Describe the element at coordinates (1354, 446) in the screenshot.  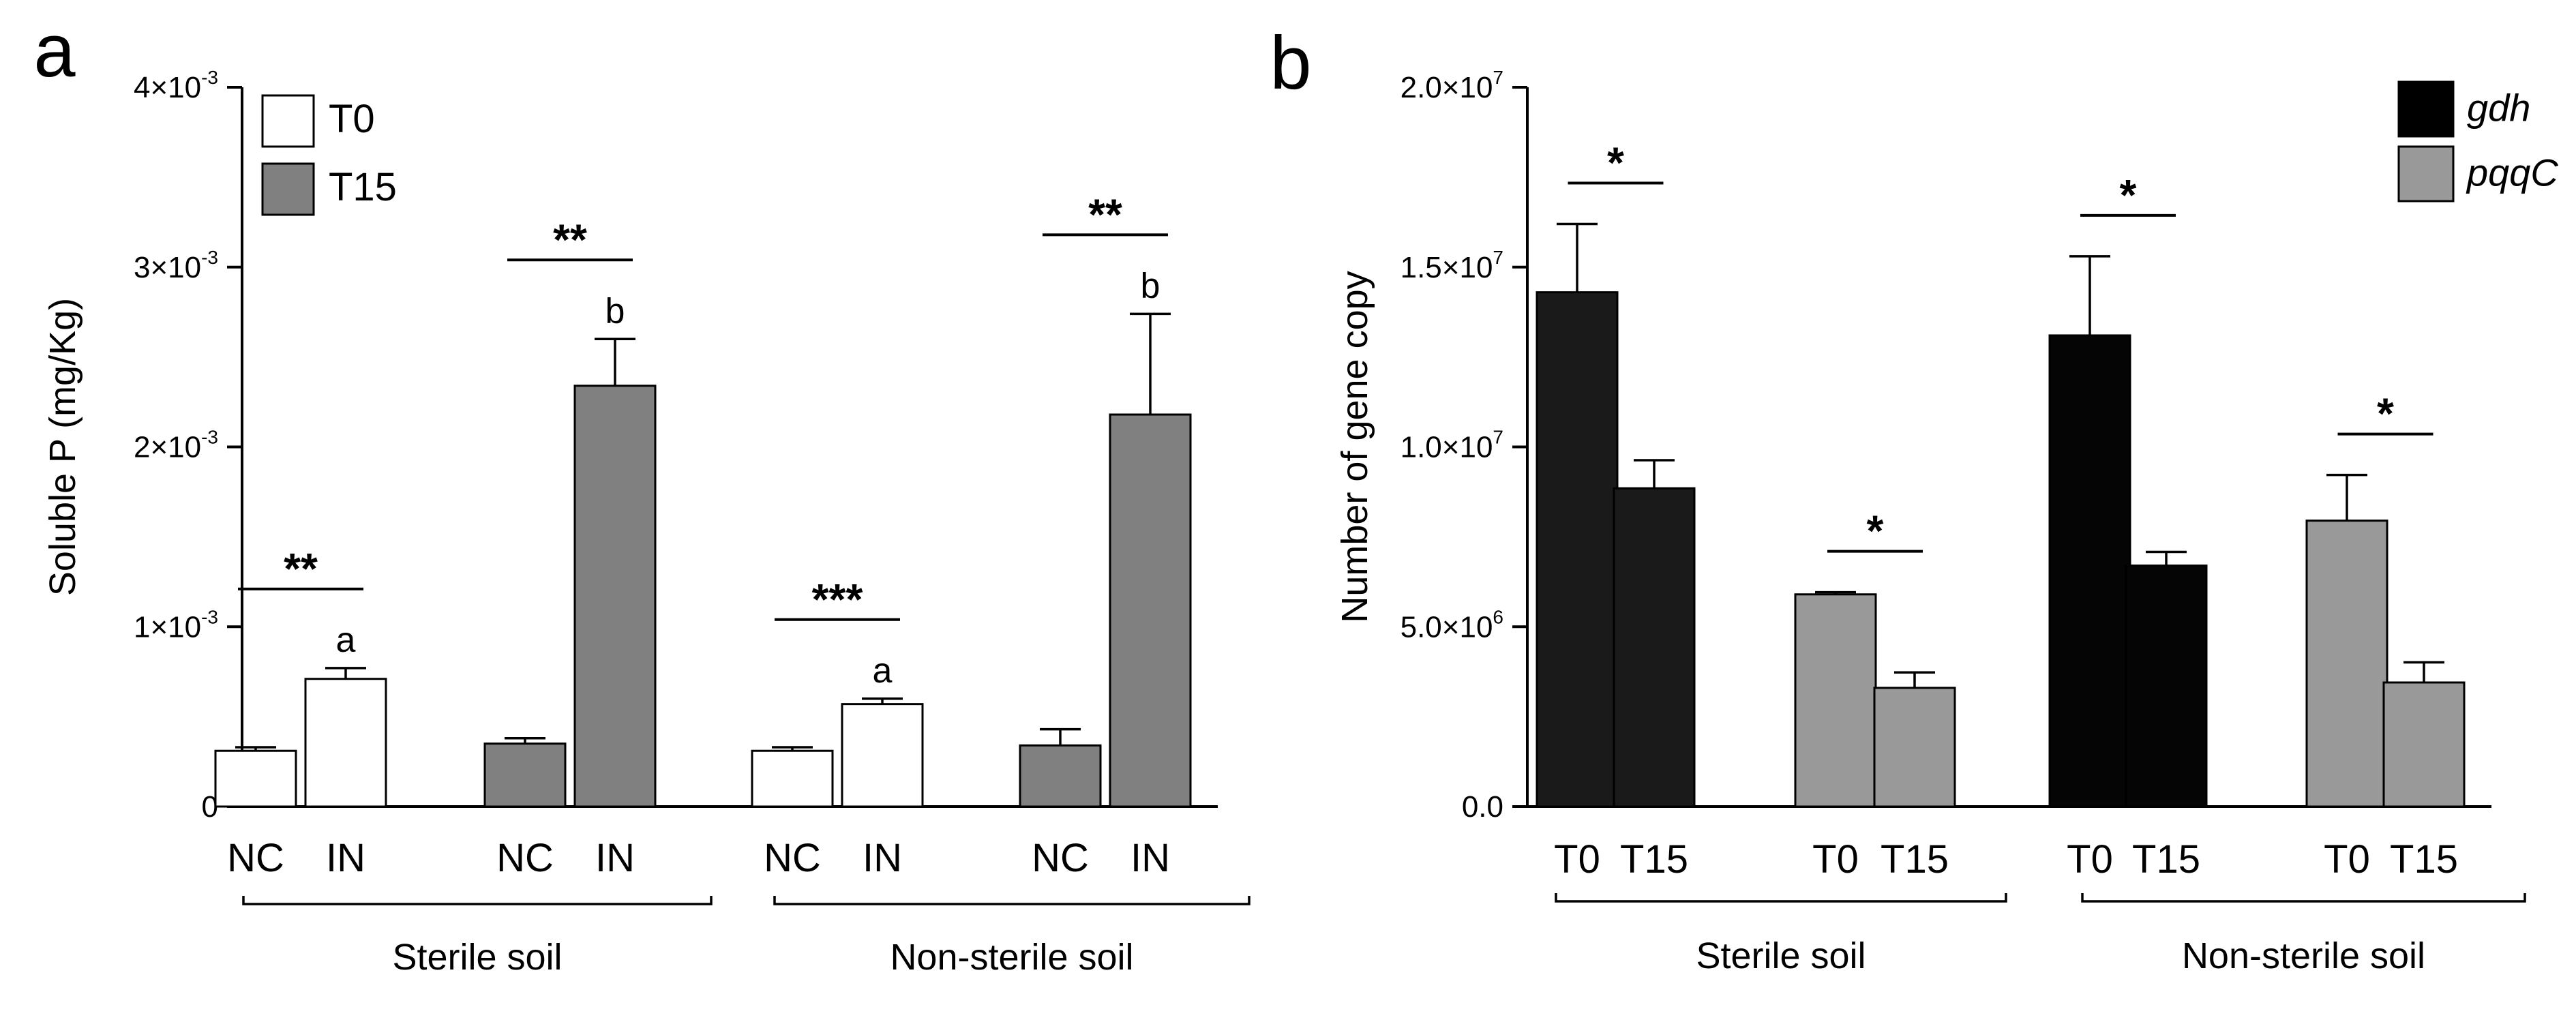
I see `y-axis-title: Number of gene copy` at that location.